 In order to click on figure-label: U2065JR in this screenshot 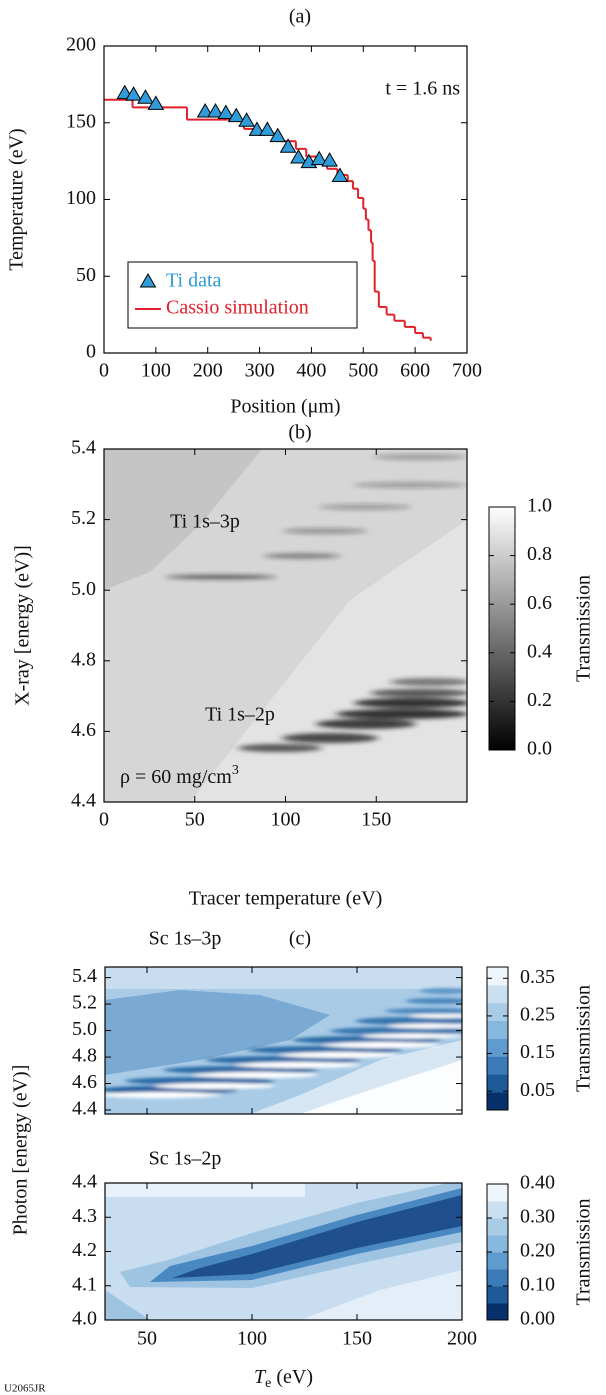, I will do `click(25, 1389)`.